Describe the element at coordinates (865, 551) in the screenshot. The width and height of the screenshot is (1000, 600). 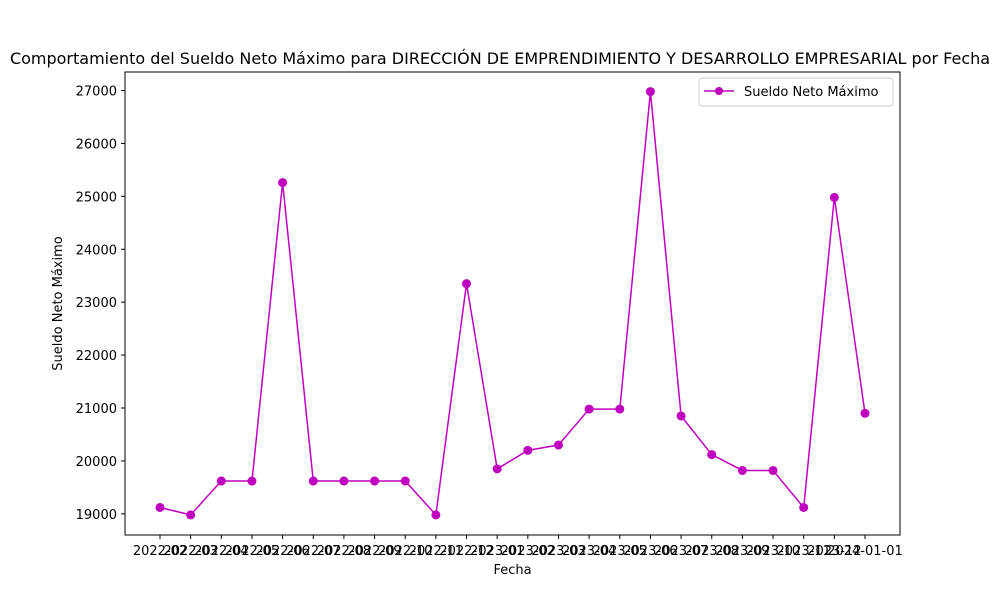
I see `x-tick-label: 2024-01-01` at that location.